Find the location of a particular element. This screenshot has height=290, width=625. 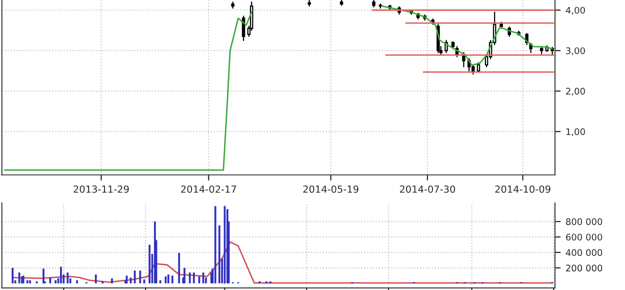

y-tick-label: 1,00 is located at coordinates (575, 132).